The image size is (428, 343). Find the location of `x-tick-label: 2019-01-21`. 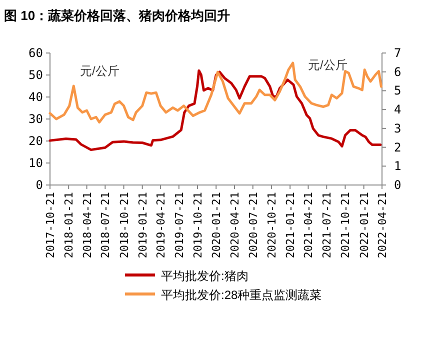

x-tick-label: 2019-01-21 is located at coordinates (143, 225).